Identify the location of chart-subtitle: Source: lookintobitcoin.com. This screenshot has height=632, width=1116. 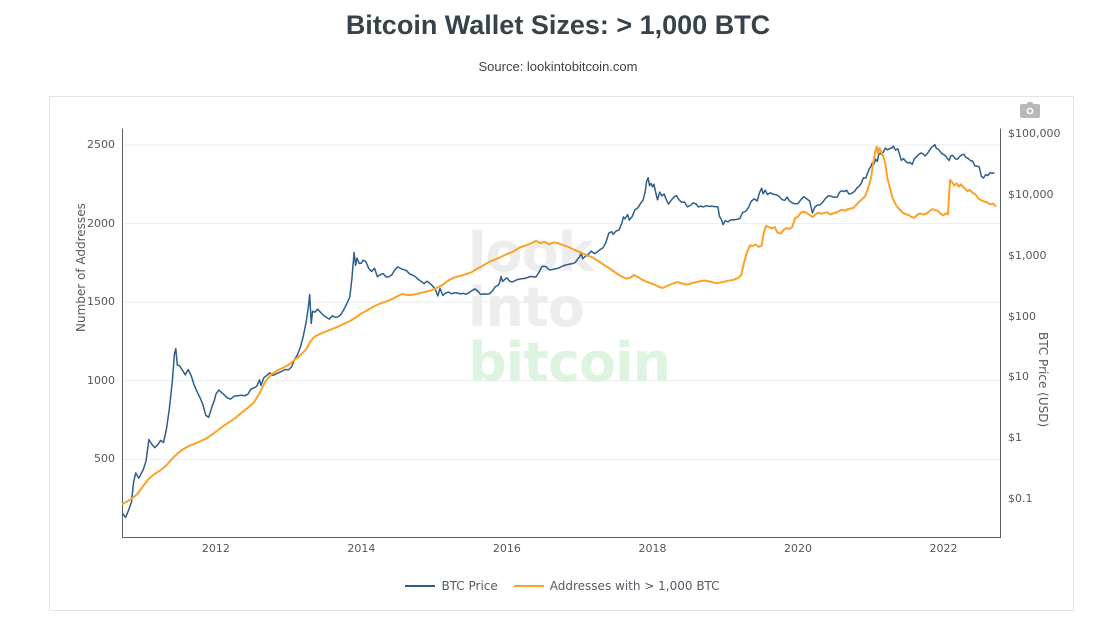
(558, 66).